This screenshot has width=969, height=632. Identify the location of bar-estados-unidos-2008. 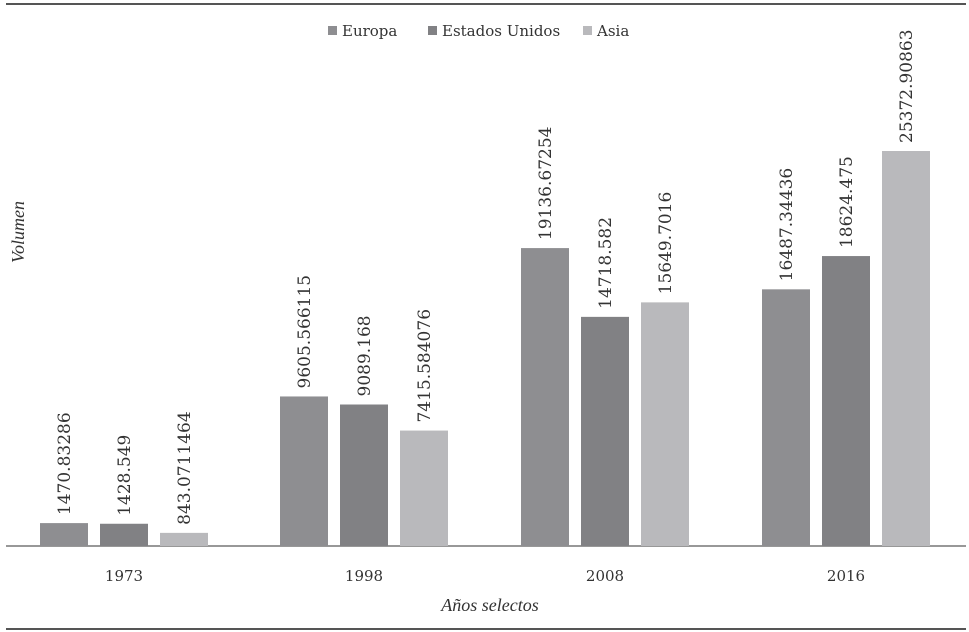
(605, 431).